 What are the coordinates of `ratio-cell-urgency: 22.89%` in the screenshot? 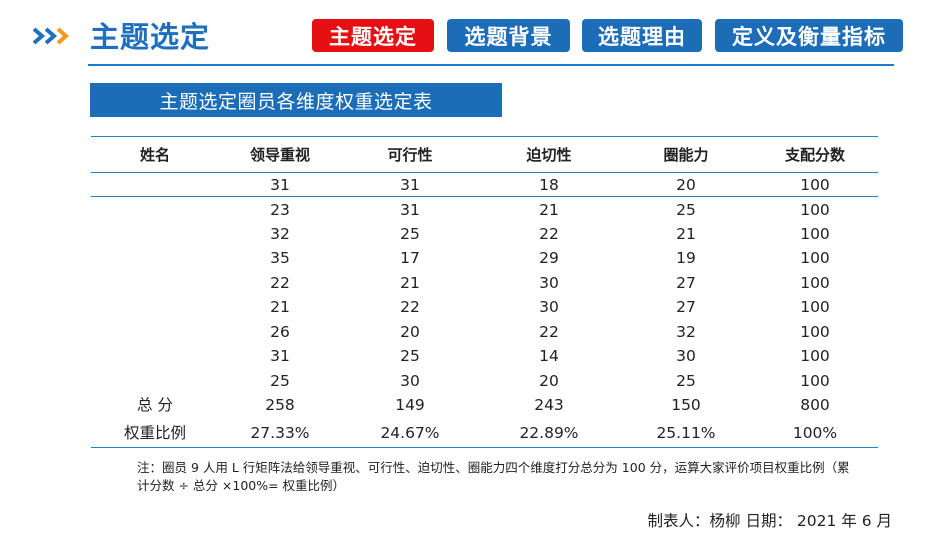 It's located at (549, 433).